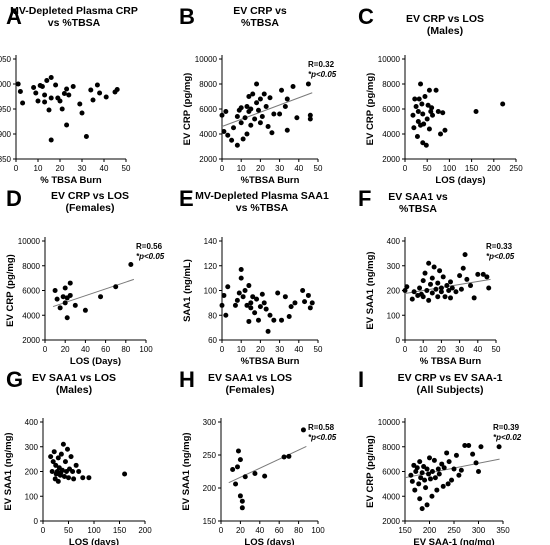 The height and width of the screenshot is (545, 550). I want to click on y-tick-label: 10000, so click(389, 59).